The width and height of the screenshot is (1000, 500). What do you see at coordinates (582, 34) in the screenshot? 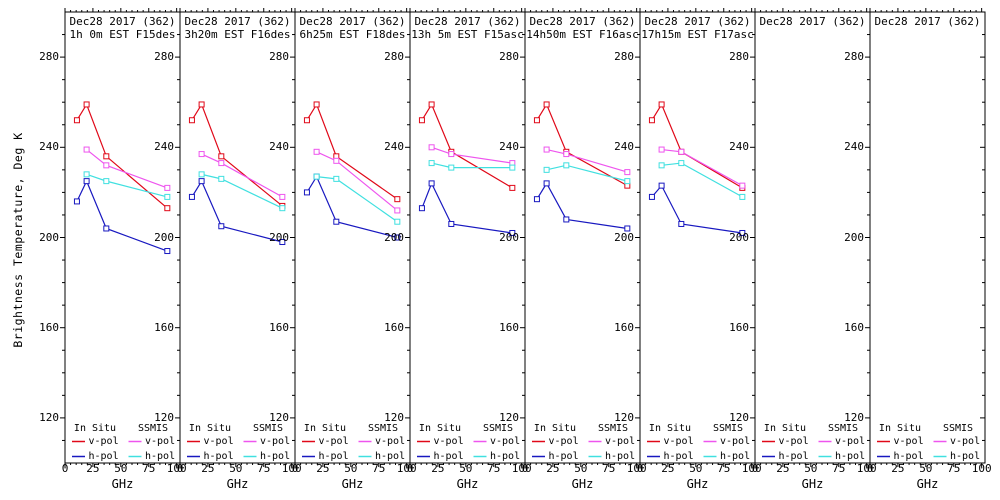
I see `panel-subtitle: 14h50m EST F16asc` at bounding box center [582, 34].